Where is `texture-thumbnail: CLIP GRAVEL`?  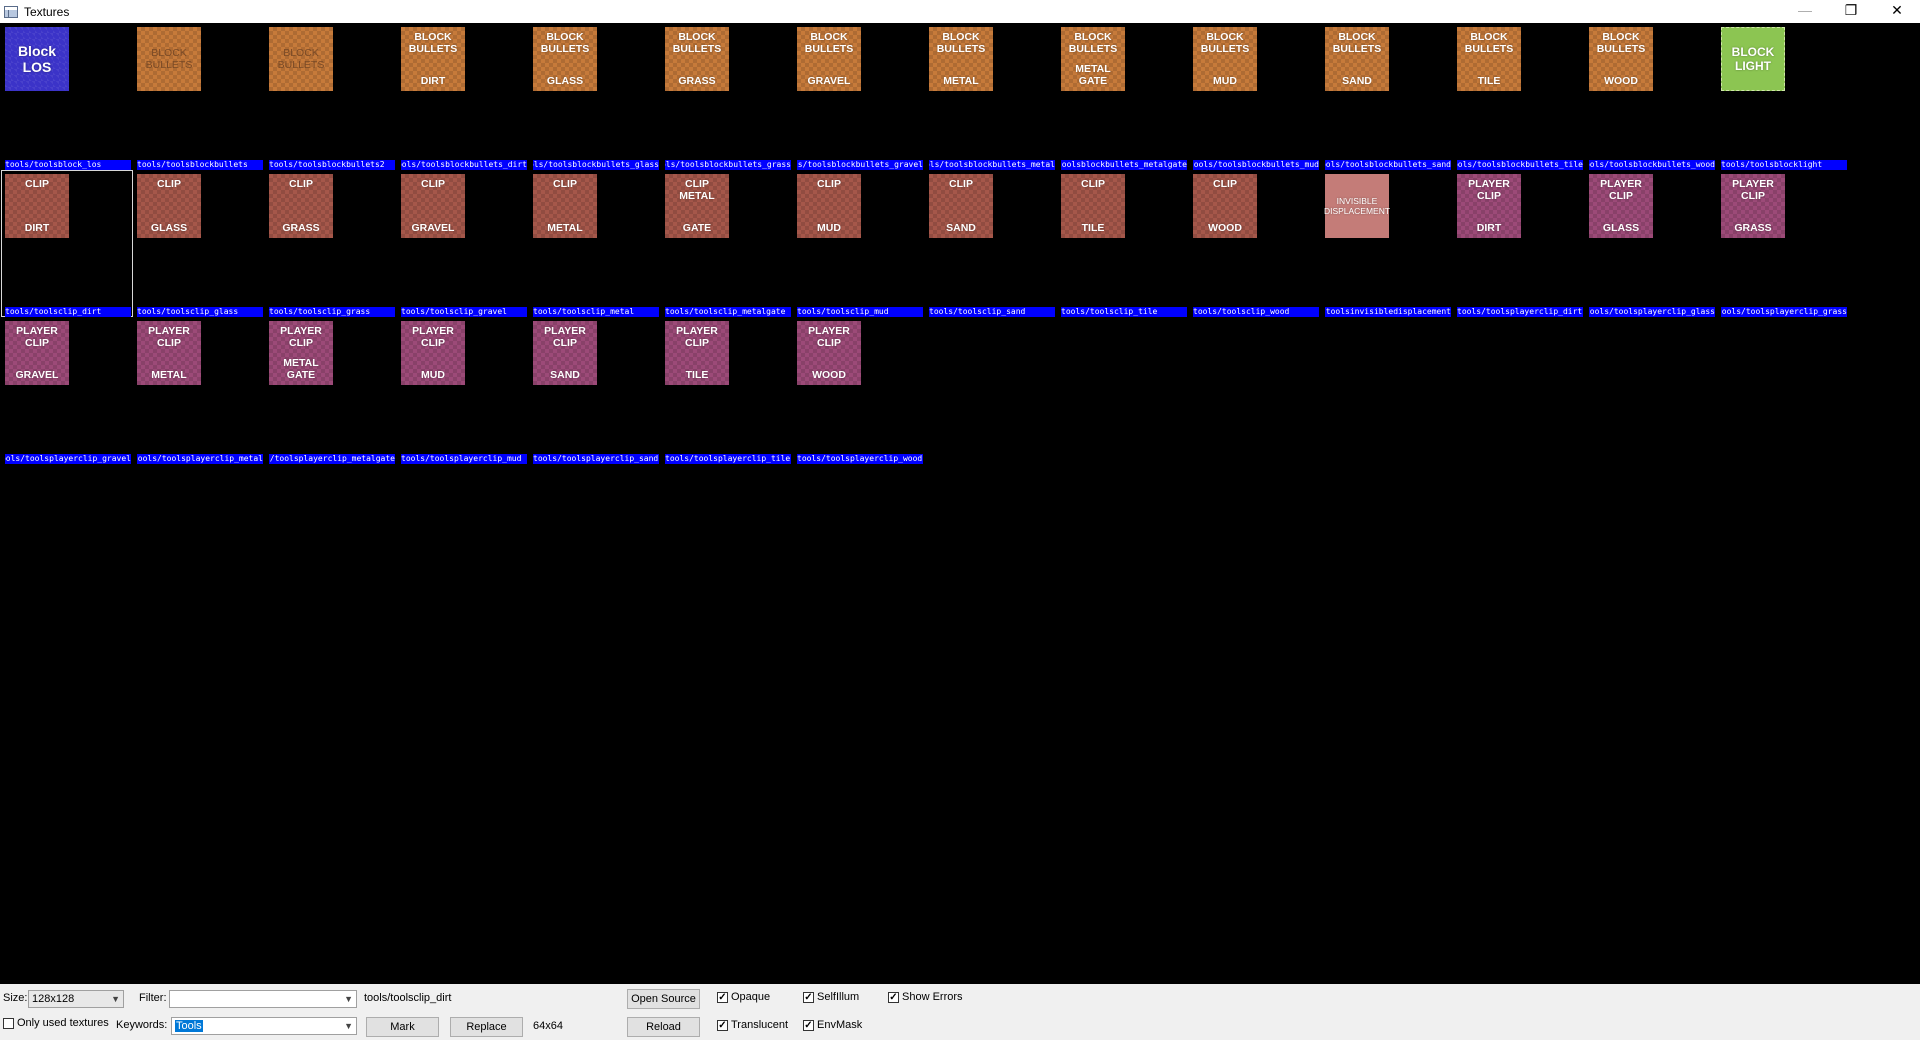
texture-thumbnail: CLIP GRAVEL is located at coordinates (433, 206).